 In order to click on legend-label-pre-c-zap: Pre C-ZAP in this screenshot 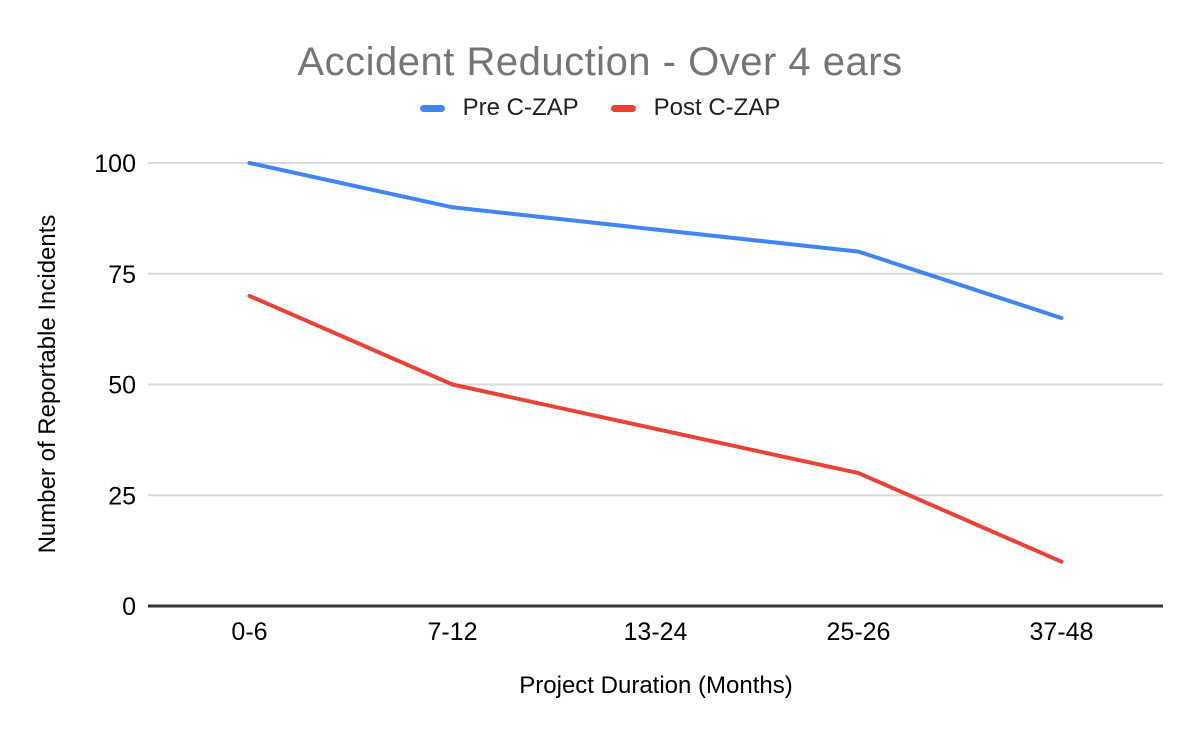, I will do `click(520, 107)`.